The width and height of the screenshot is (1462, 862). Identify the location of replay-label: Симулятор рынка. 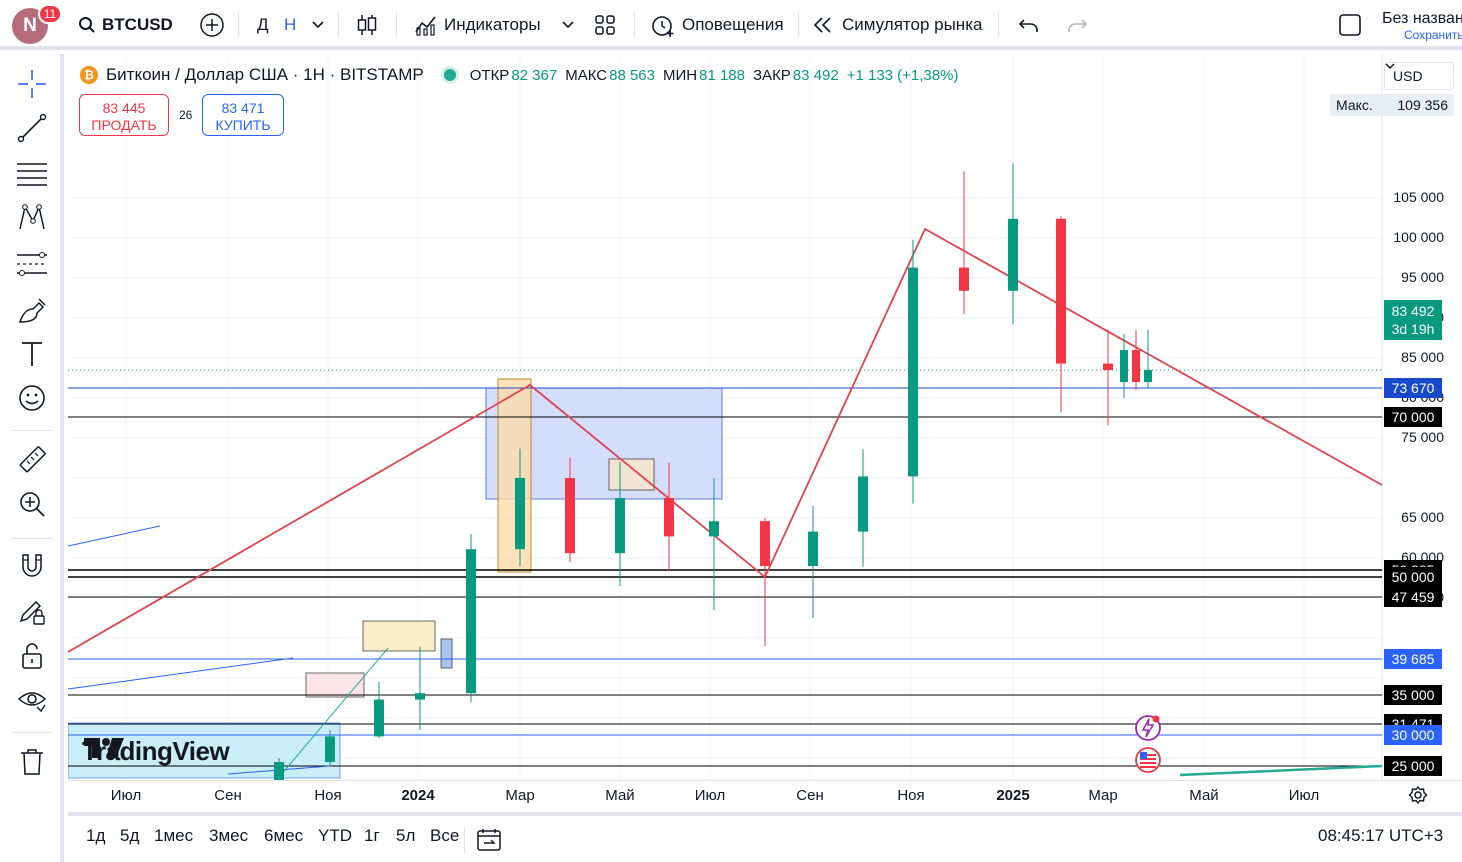
(912, 24).